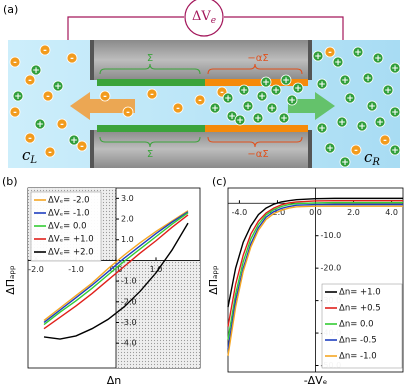  What do you see at coordinates (311, 106) in the screenshot?
I see `flow-arrow` at bounding box center [311, 106].